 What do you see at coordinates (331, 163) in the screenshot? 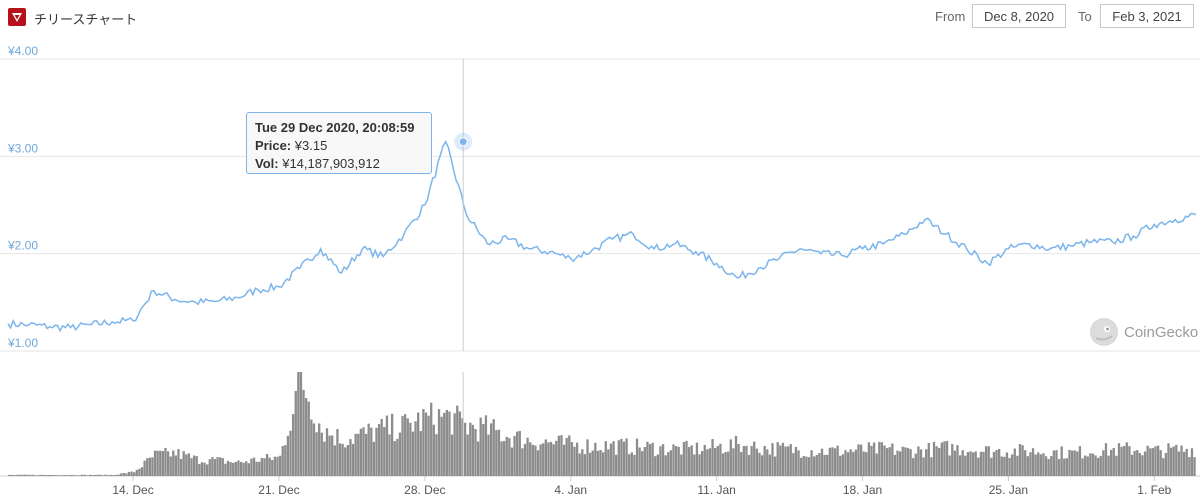
I see `tooltip-vol-value: ¥14,187,903,912` at bounding box center [331, 163].